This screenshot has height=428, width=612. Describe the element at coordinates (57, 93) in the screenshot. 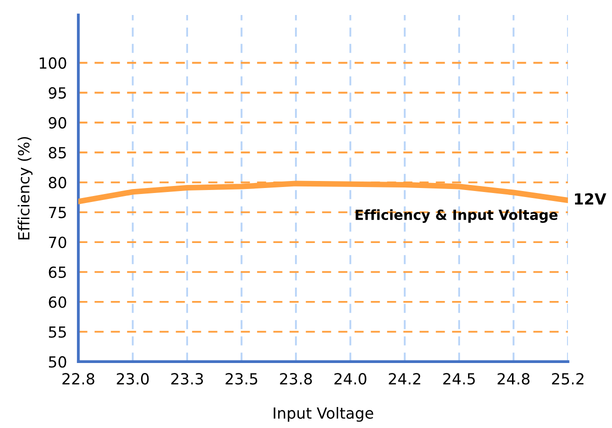

I see `y-tick-label: 95` at that location.